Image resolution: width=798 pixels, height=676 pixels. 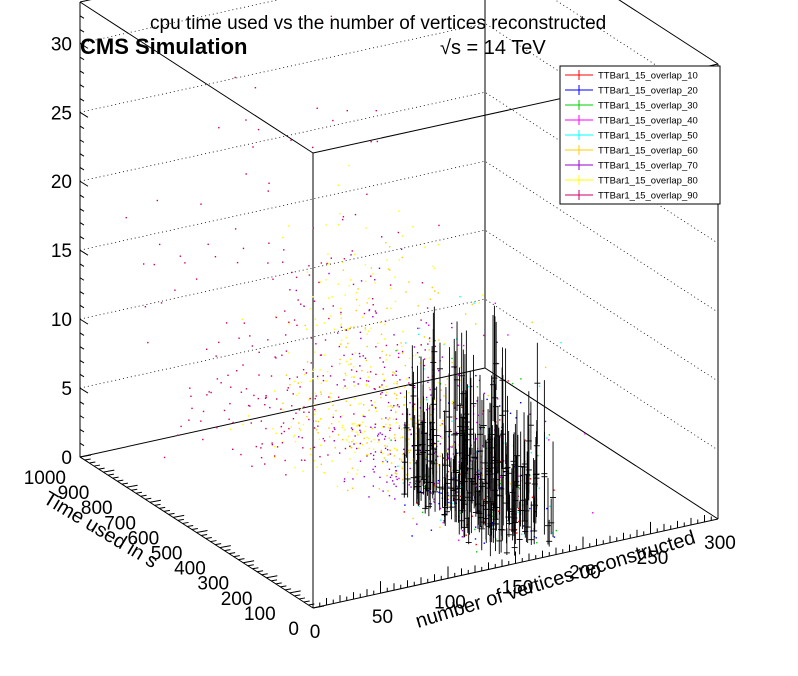 What do you see at coordinates (648, 106) in the screenshot?
I see `legend-label: TTBar1_15_overlap_30` at bounding box center [648, 106].